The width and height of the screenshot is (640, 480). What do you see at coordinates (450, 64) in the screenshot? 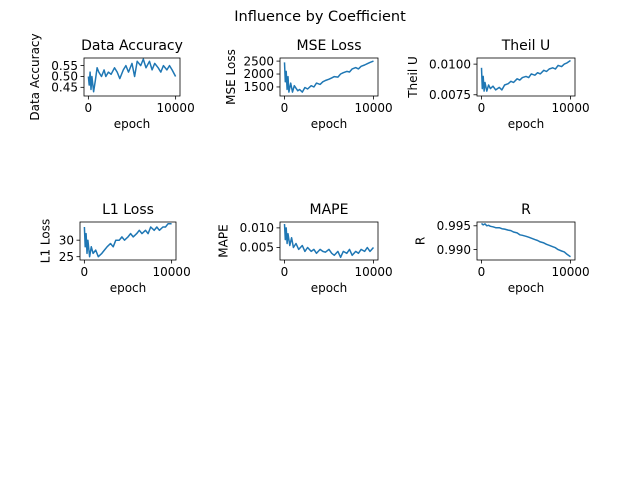
I see `y-tick-label: 0.0100` at bounding box center [450, 64].